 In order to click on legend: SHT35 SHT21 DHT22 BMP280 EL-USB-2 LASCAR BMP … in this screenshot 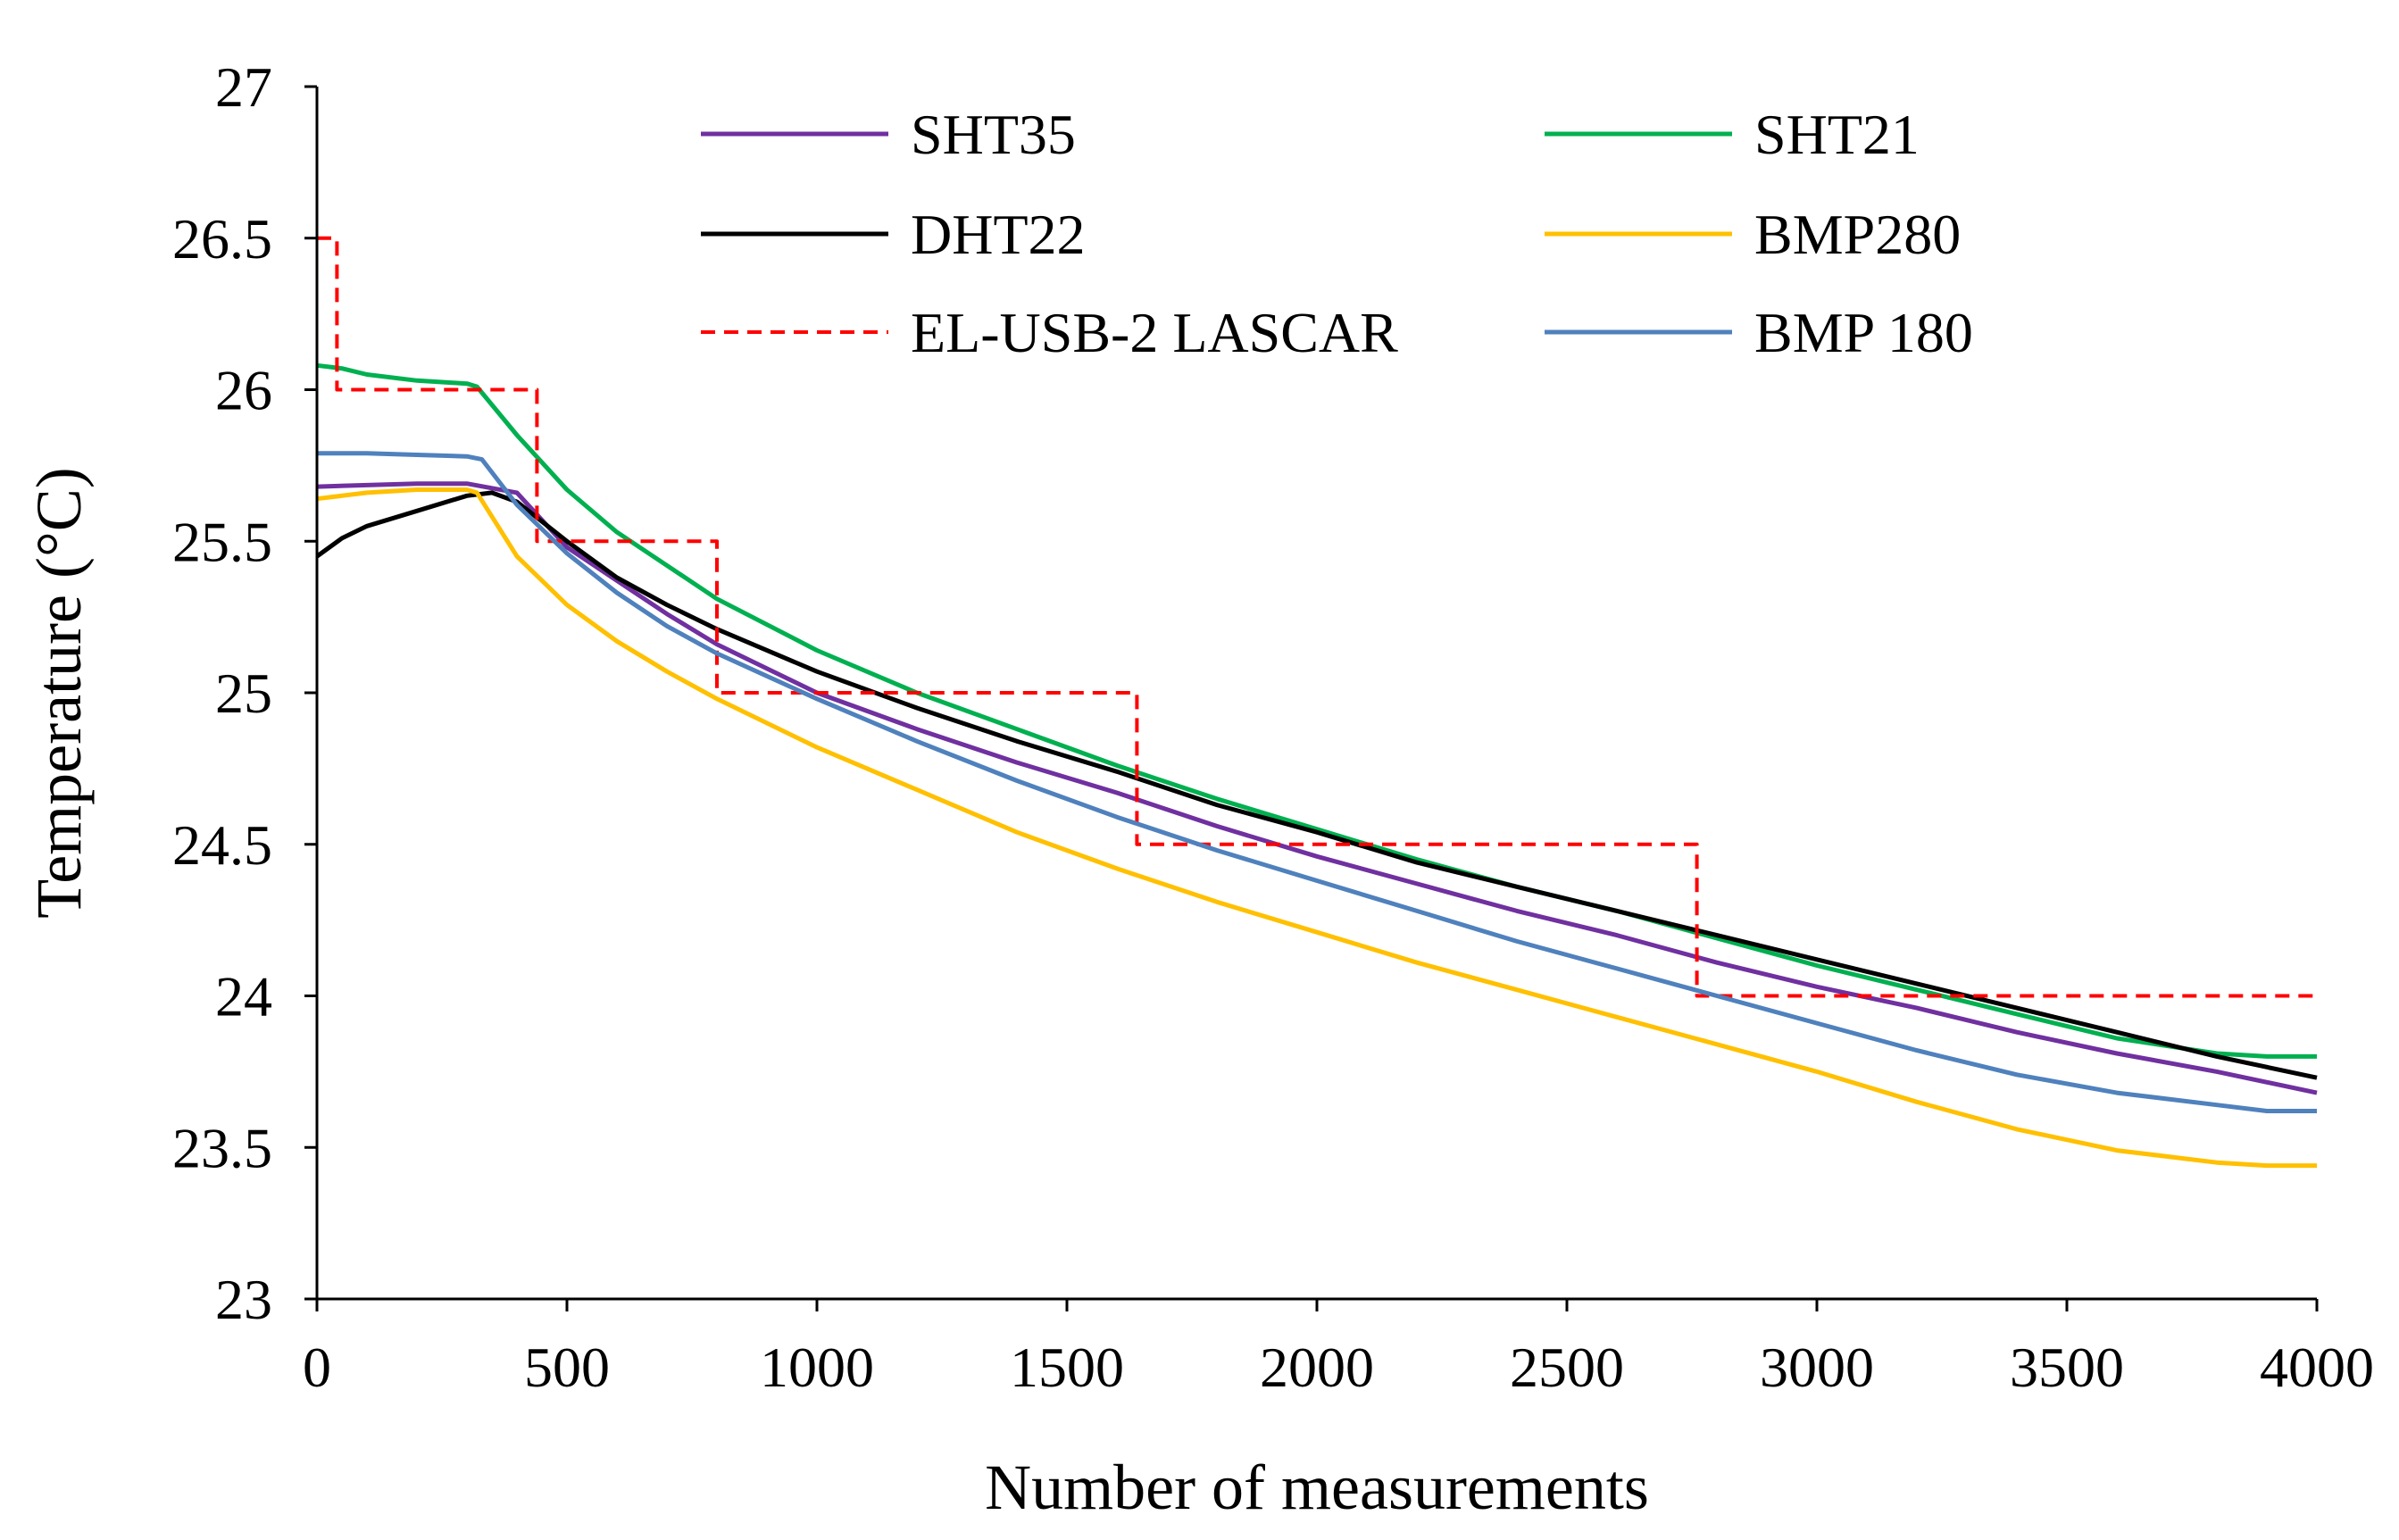, I will do `click(1337, 233)`.